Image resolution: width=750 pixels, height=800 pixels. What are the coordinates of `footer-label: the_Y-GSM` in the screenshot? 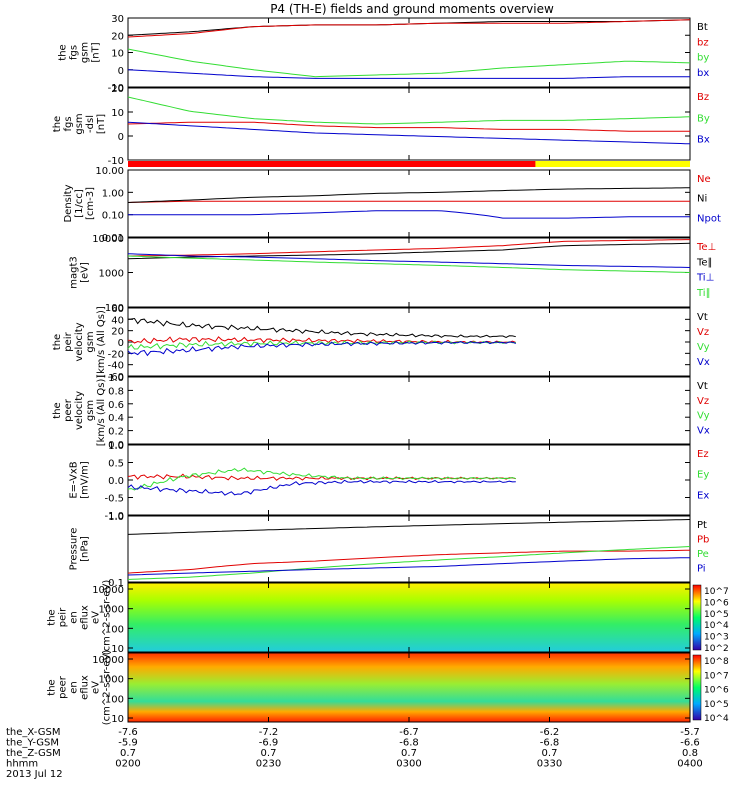 It's located at (32, 743).